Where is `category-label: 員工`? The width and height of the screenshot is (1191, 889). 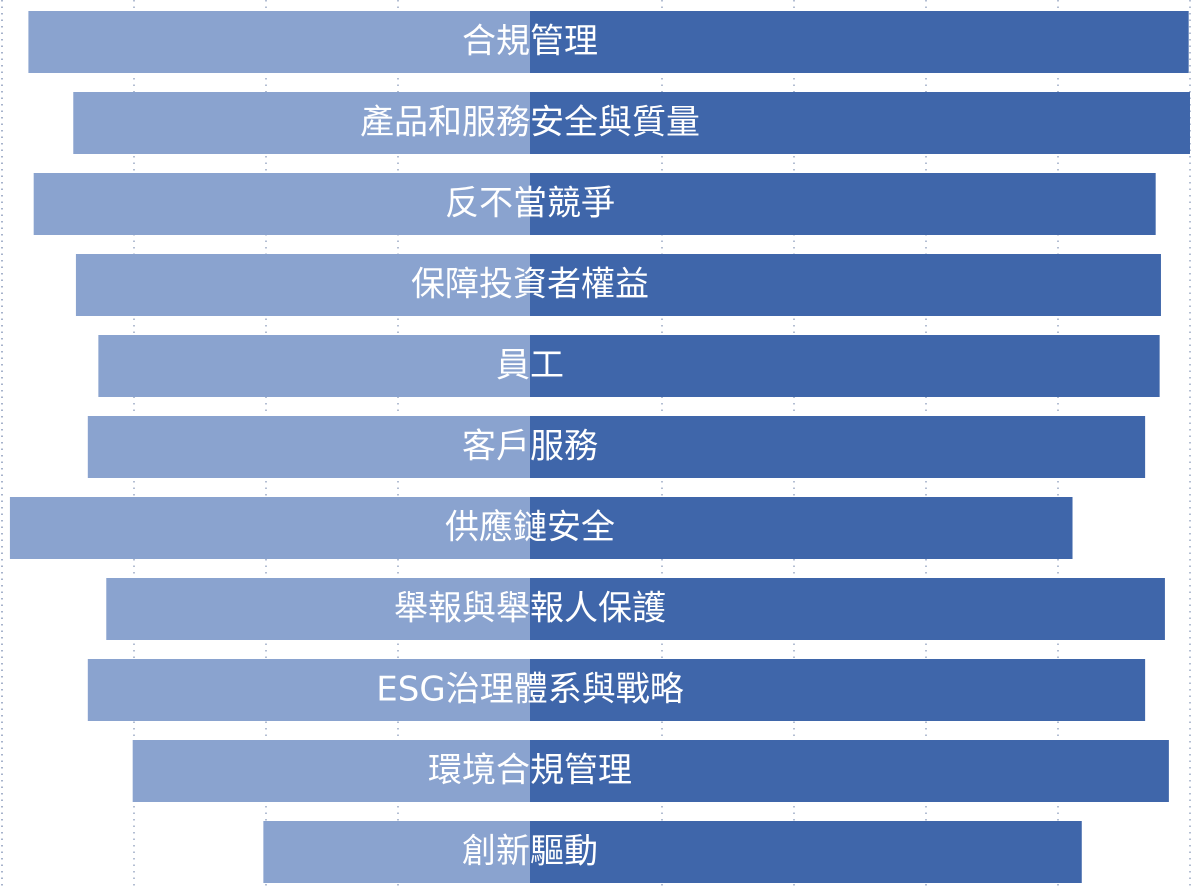
category-label: 員工 is located at coordinates (530, 366).